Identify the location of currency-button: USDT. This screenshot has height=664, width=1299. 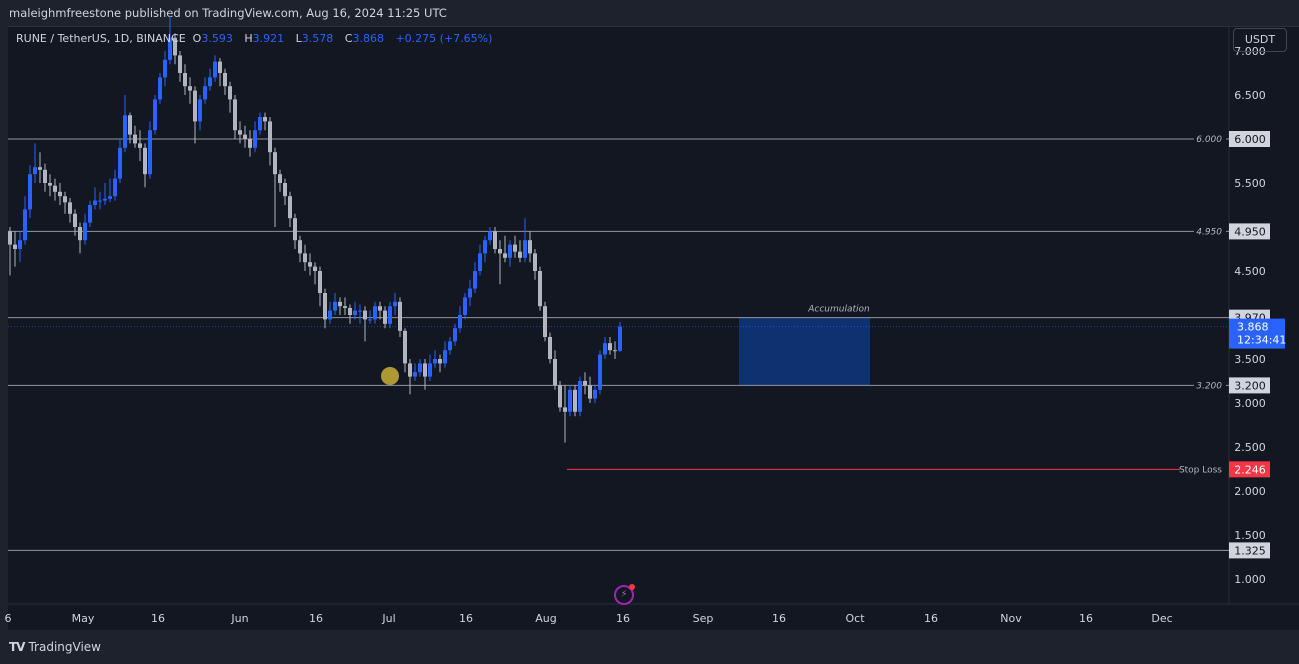
(1260, 40).